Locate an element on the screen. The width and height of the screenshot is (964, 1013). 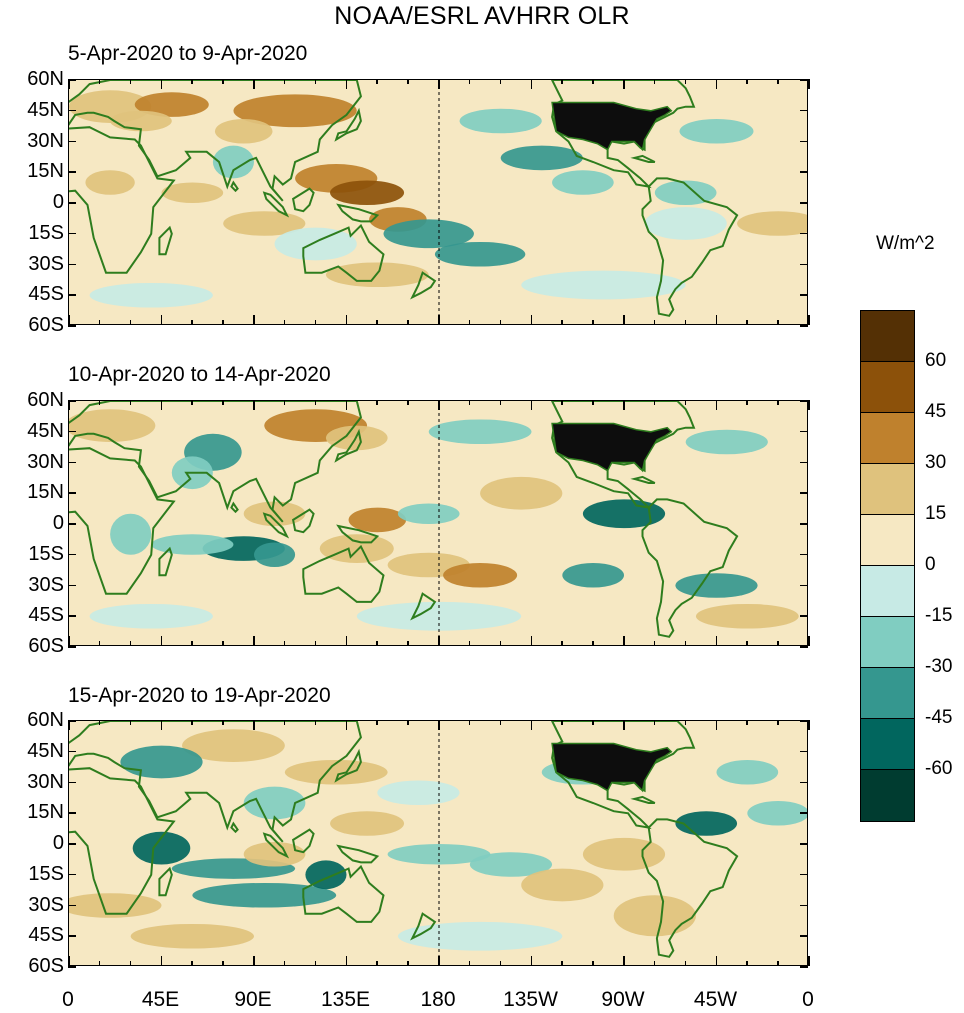
longitude-tick-label: 90W is located at coordinates (623, 999).